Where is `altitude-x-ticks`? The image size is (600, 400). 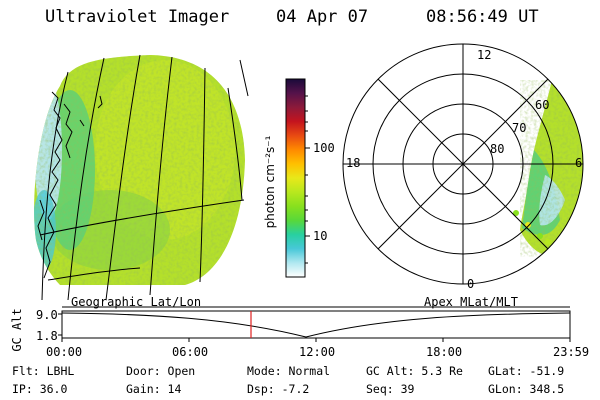
altitude-x-ticks is located at coordinates (314, 327).